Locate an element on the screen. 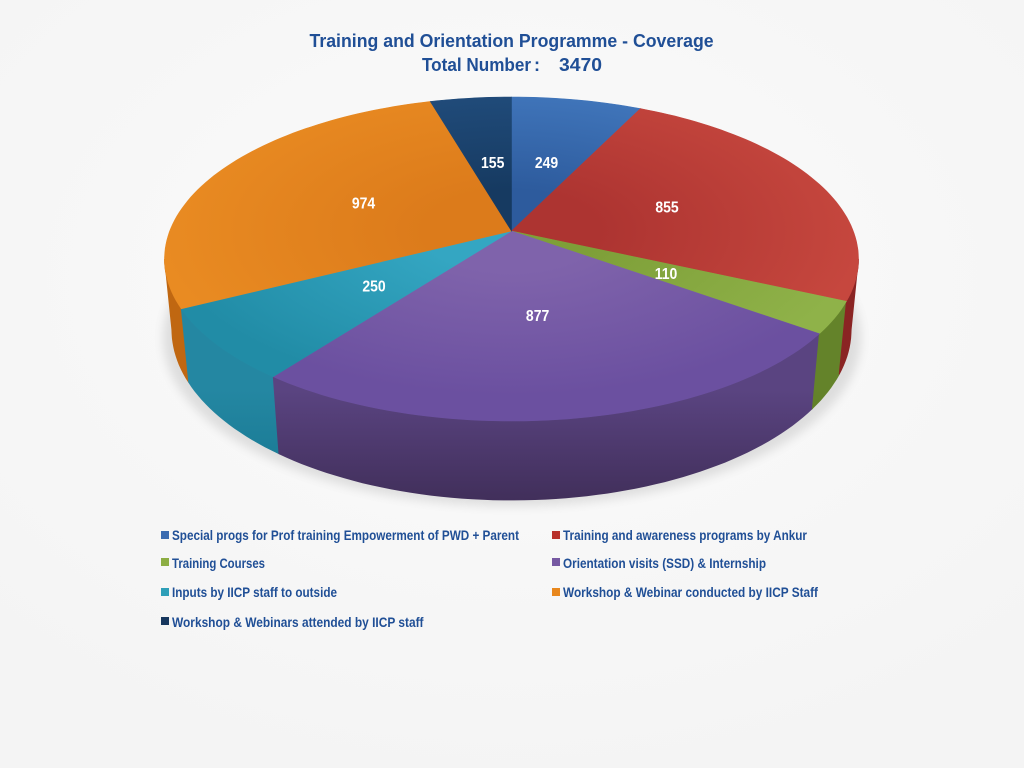 The image size is (1024, 768). svg-text: 855 is located at coordinates (666, 208).